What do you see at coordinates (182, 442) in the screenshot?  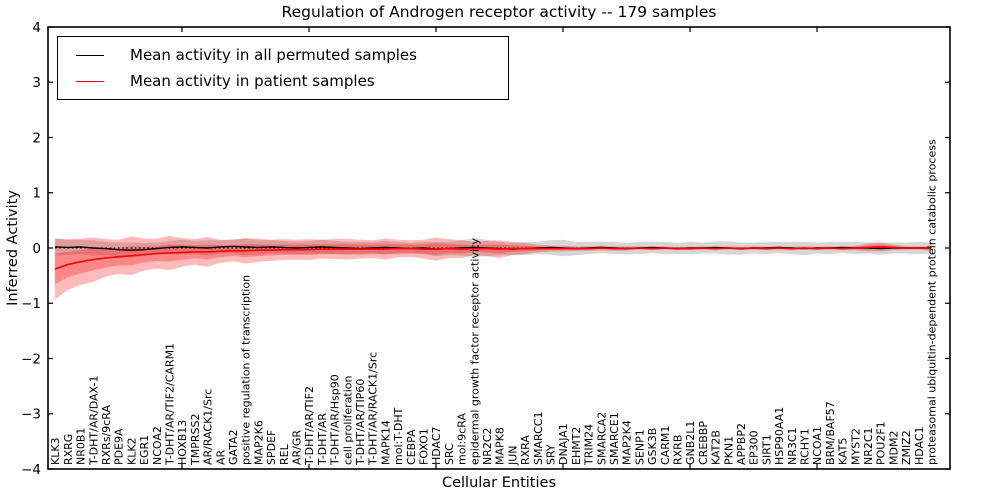 I see `x-tick-label: HOXB13` at bounding box center [182, 442].